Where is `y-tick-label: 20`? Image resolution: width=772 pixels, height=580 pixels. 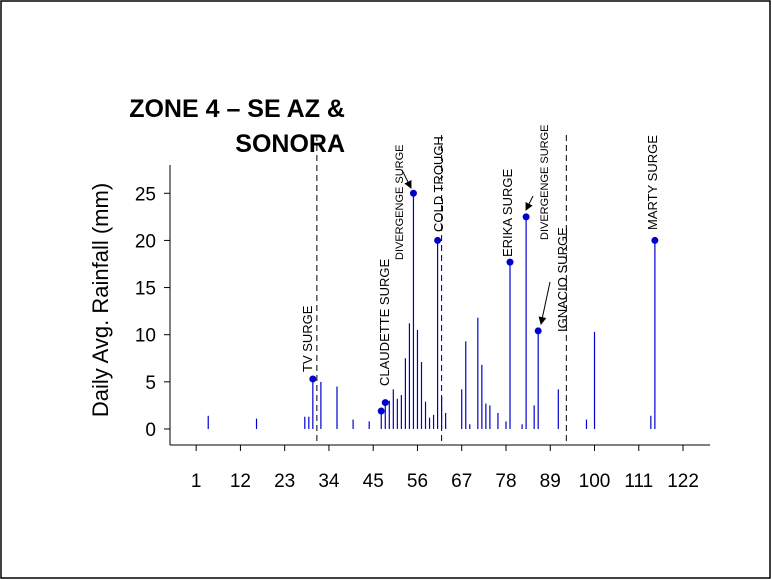 y-tick-label: 20 is located at coordinates (145, 241).